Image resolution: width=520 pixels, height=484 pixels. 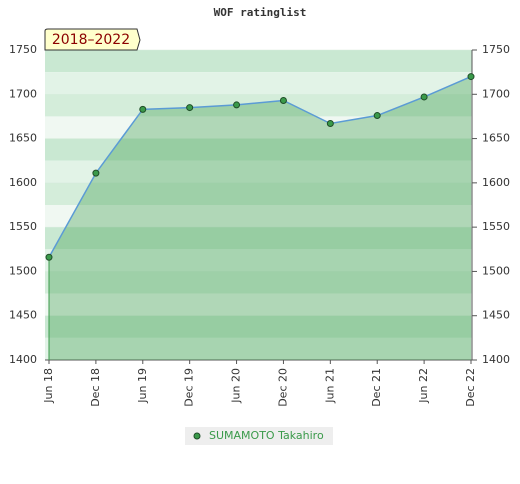 I want to click on x-tick-label: Jun 18, so click(x=48, y=386).